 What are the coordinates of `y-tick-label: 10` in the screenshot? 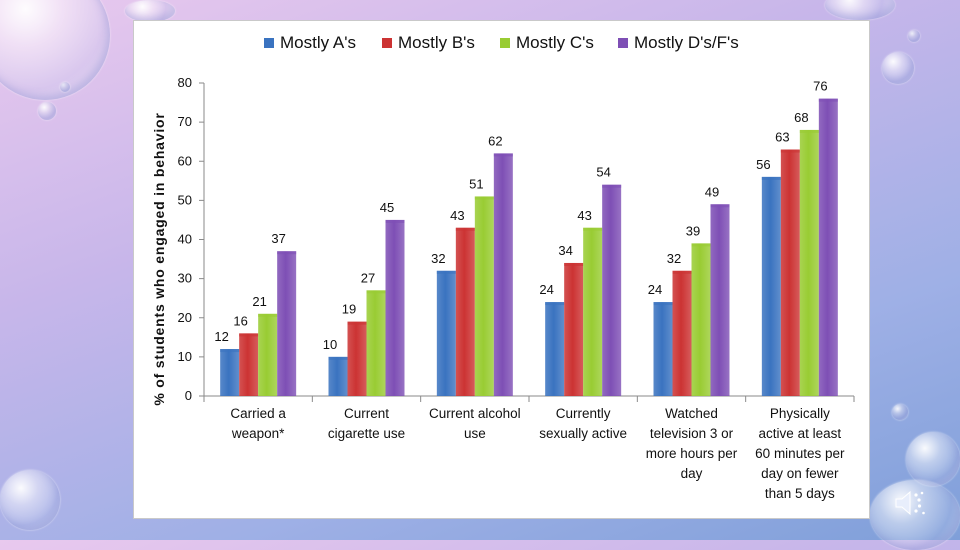 It's located at (185, 356).